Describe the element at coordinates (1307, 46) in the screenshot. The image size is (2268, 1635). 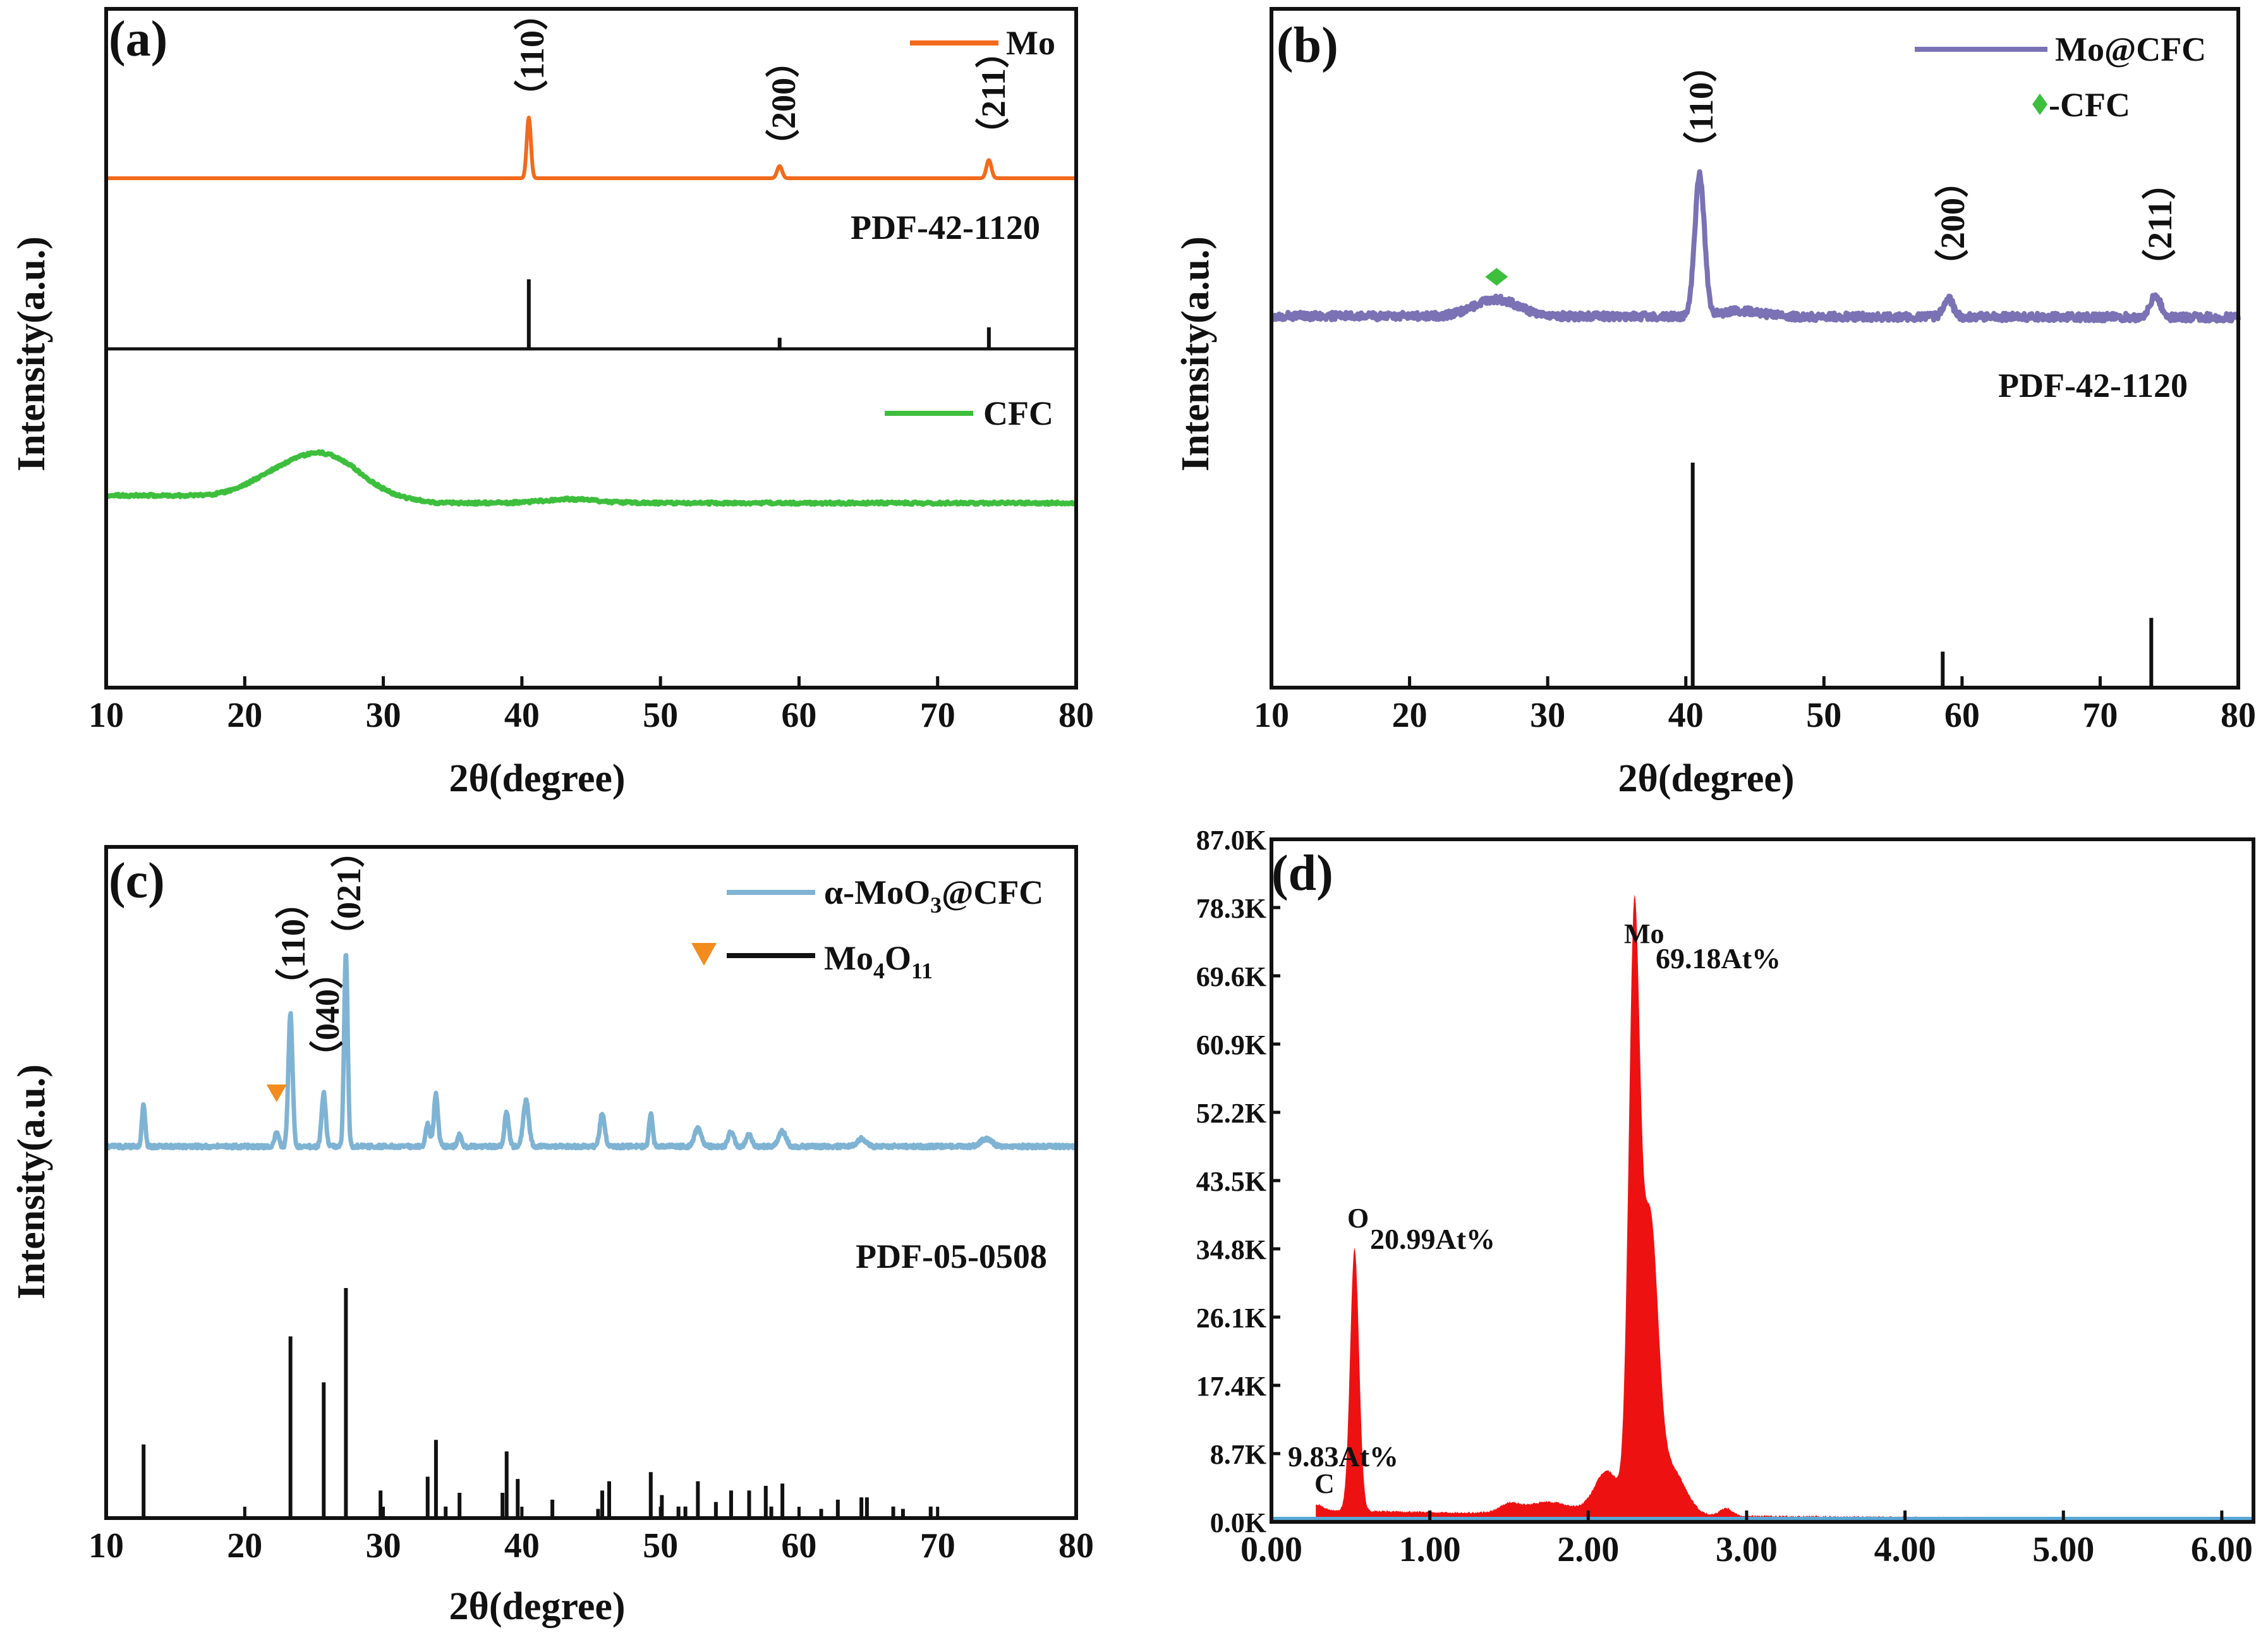
I see `panel-b-label: (b)` at that location.